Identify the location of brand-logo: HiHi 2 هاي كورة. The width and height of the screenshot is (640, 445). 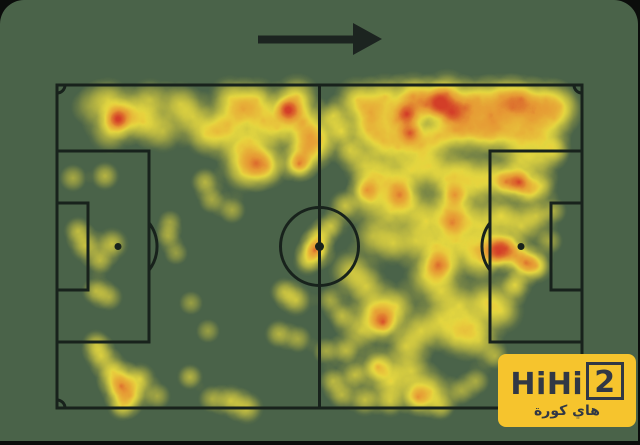
(567, 390).